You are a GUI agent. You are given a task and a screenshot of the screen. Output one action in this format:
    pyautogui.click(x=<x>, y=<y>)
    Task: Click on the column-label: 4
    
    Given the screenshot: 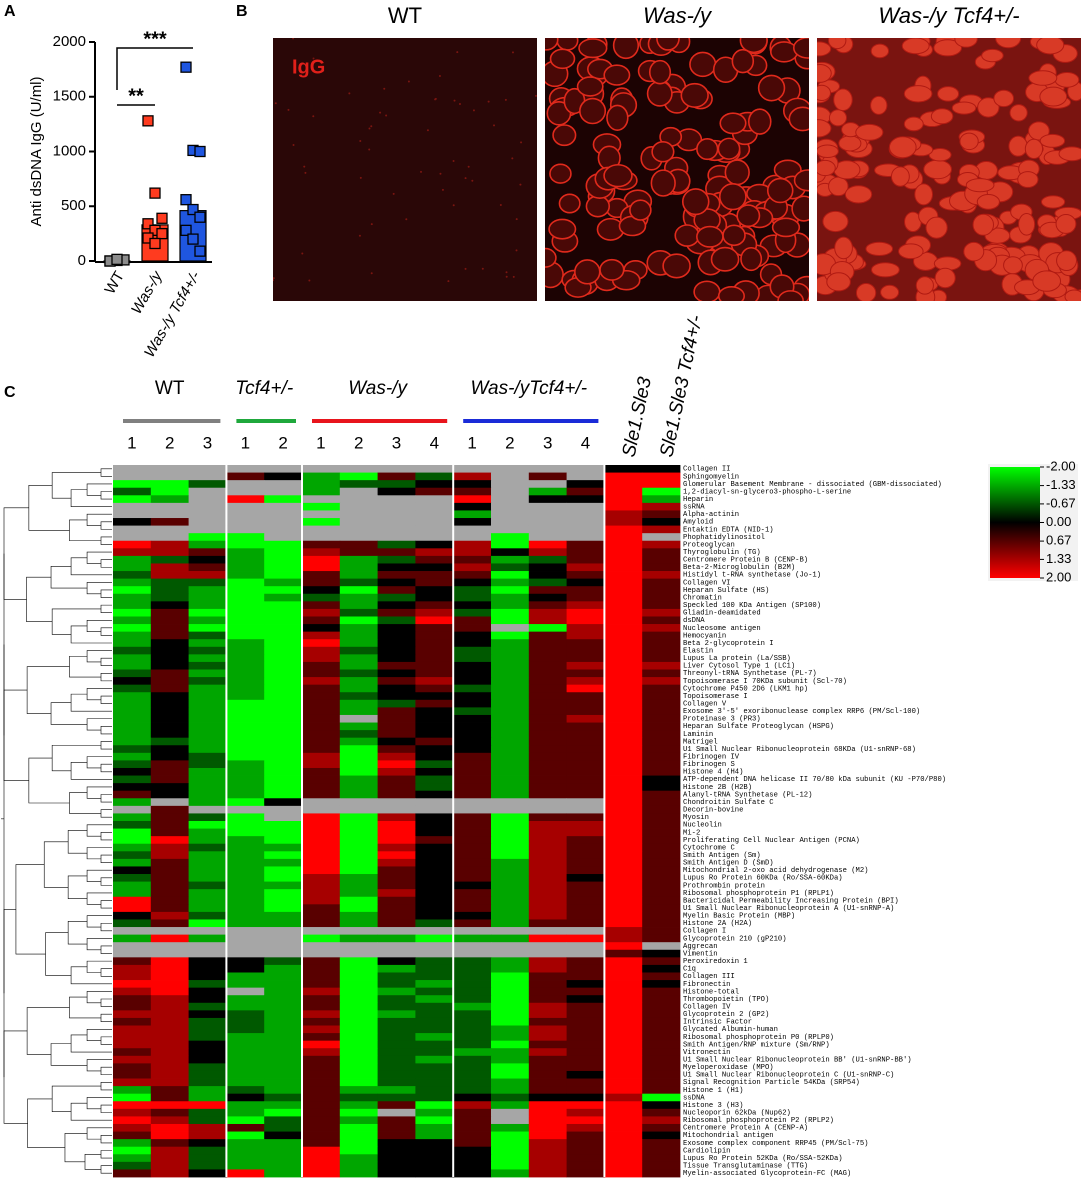 What is the action you would take?
    pyautogui.click(x=434, y=442)
    